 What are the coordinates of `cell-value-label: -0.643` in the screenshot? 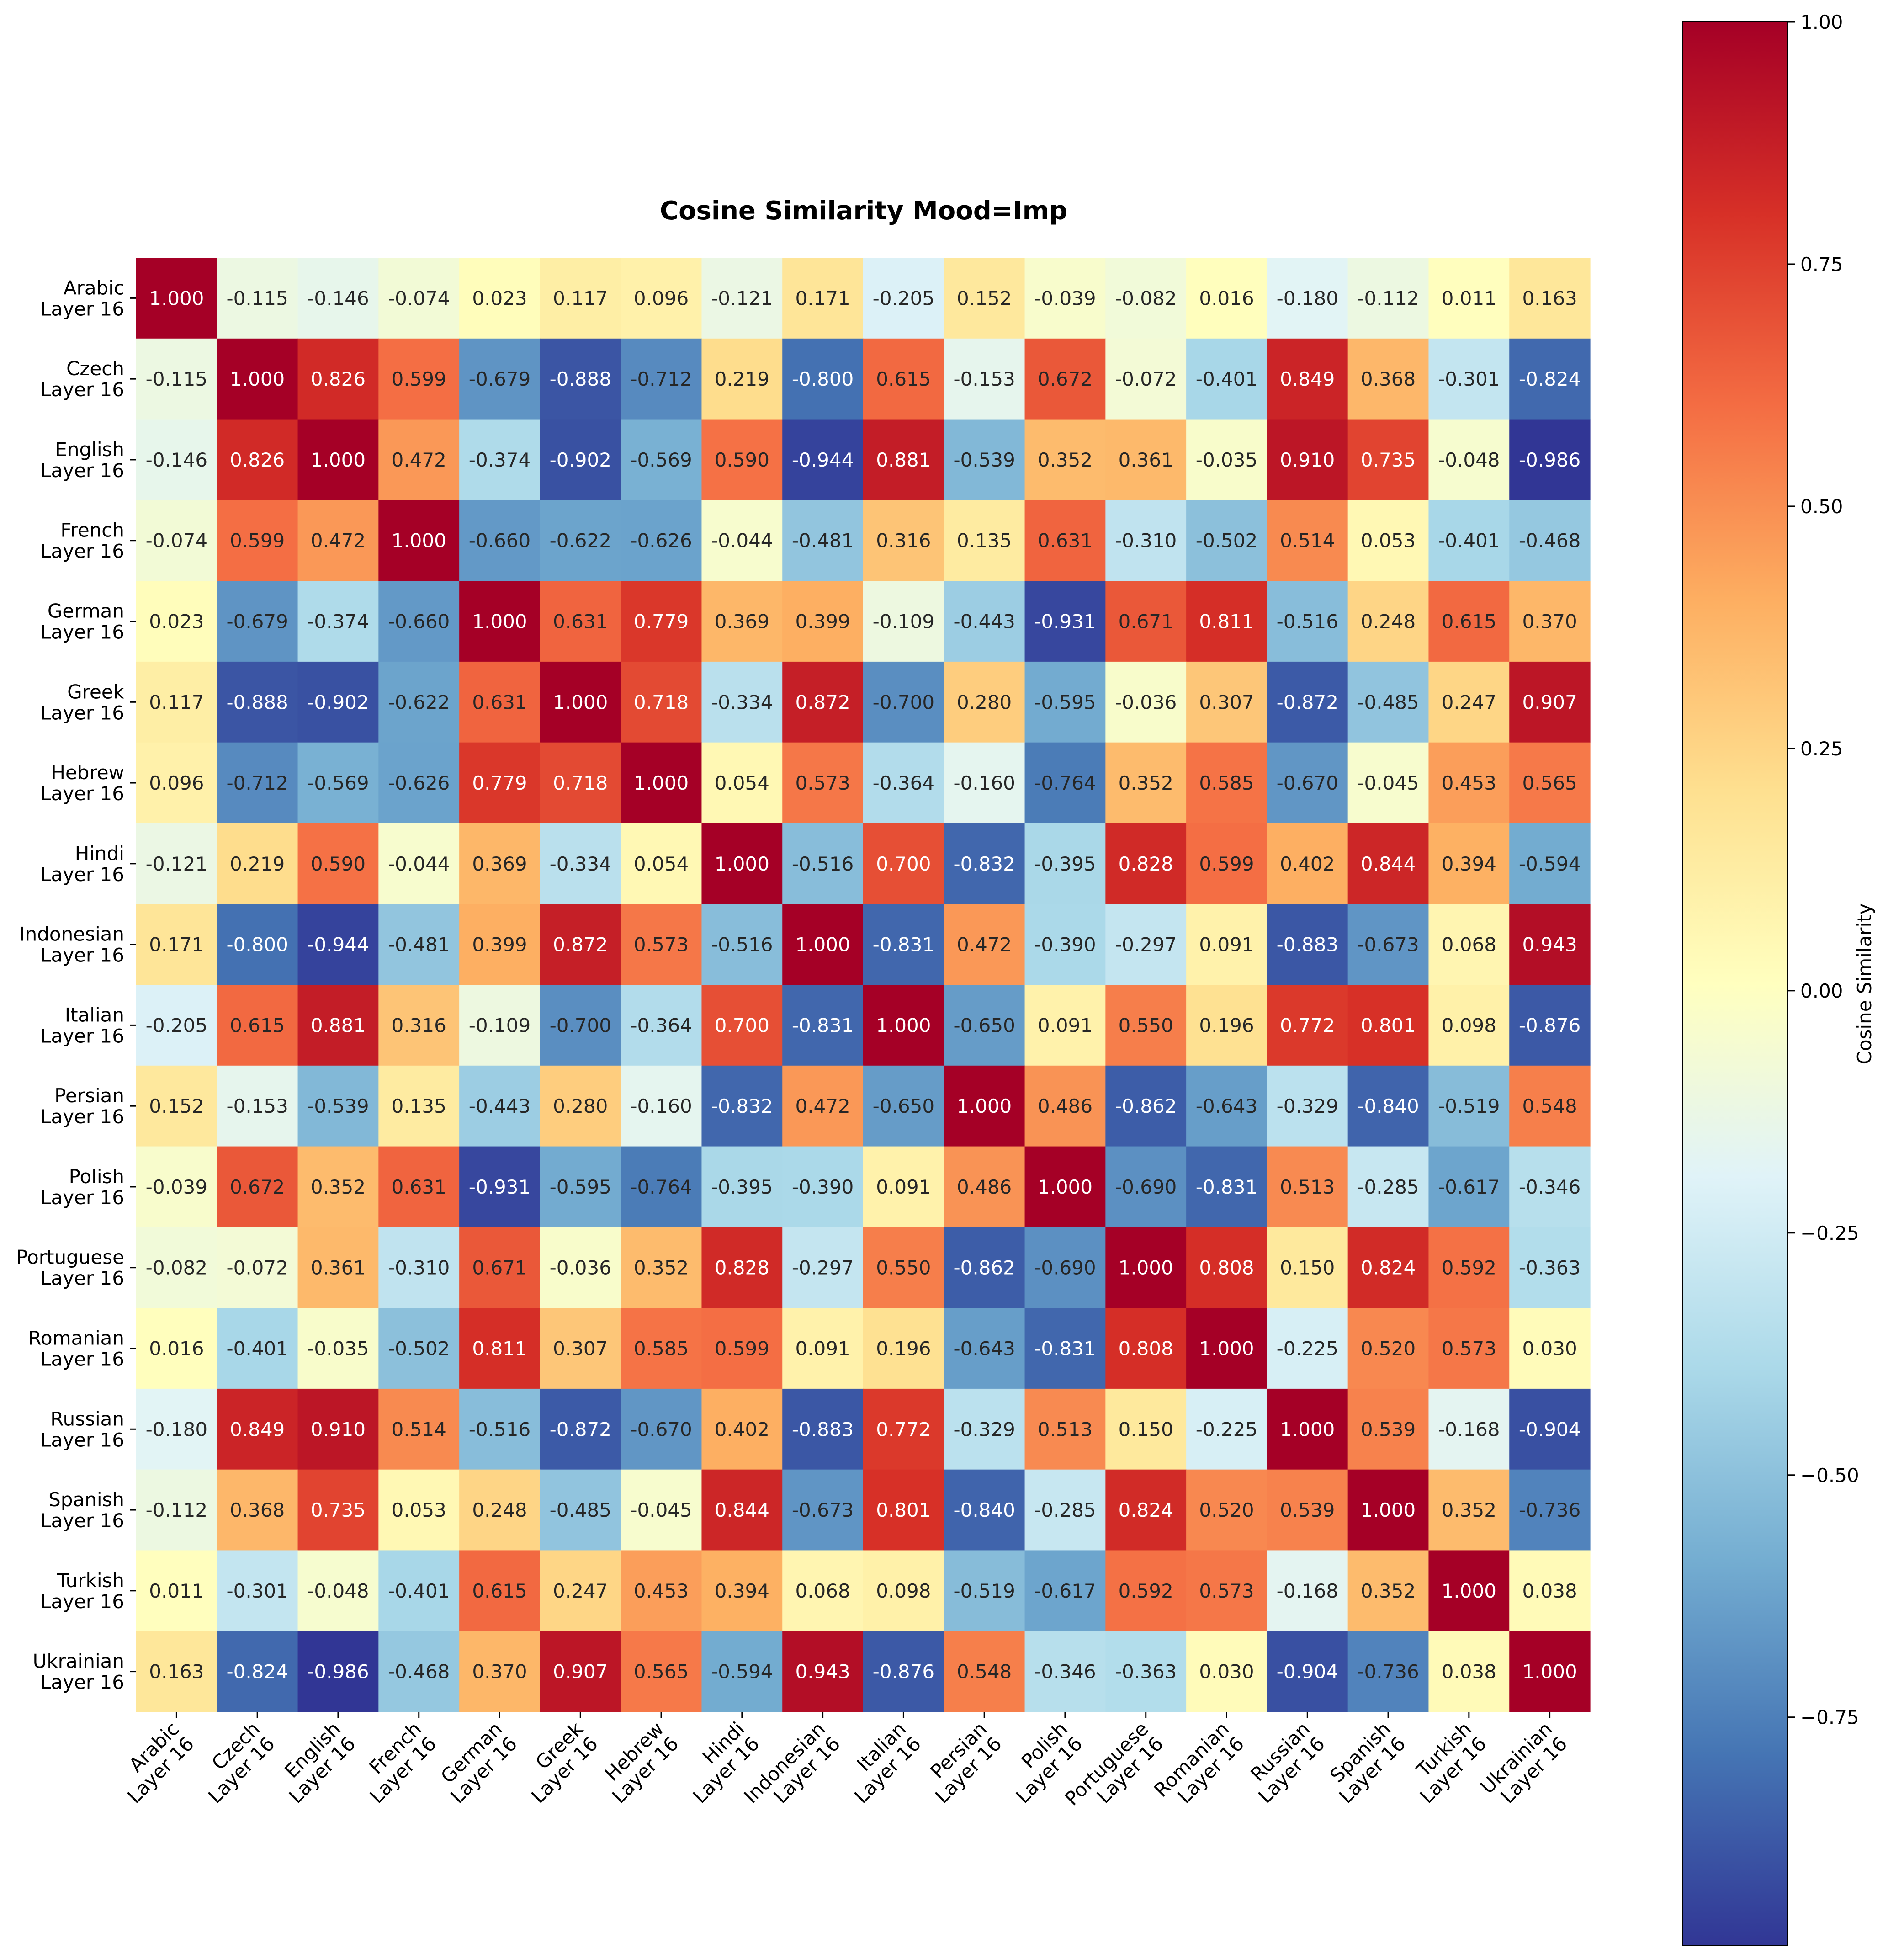 It's located at (984, 1349).